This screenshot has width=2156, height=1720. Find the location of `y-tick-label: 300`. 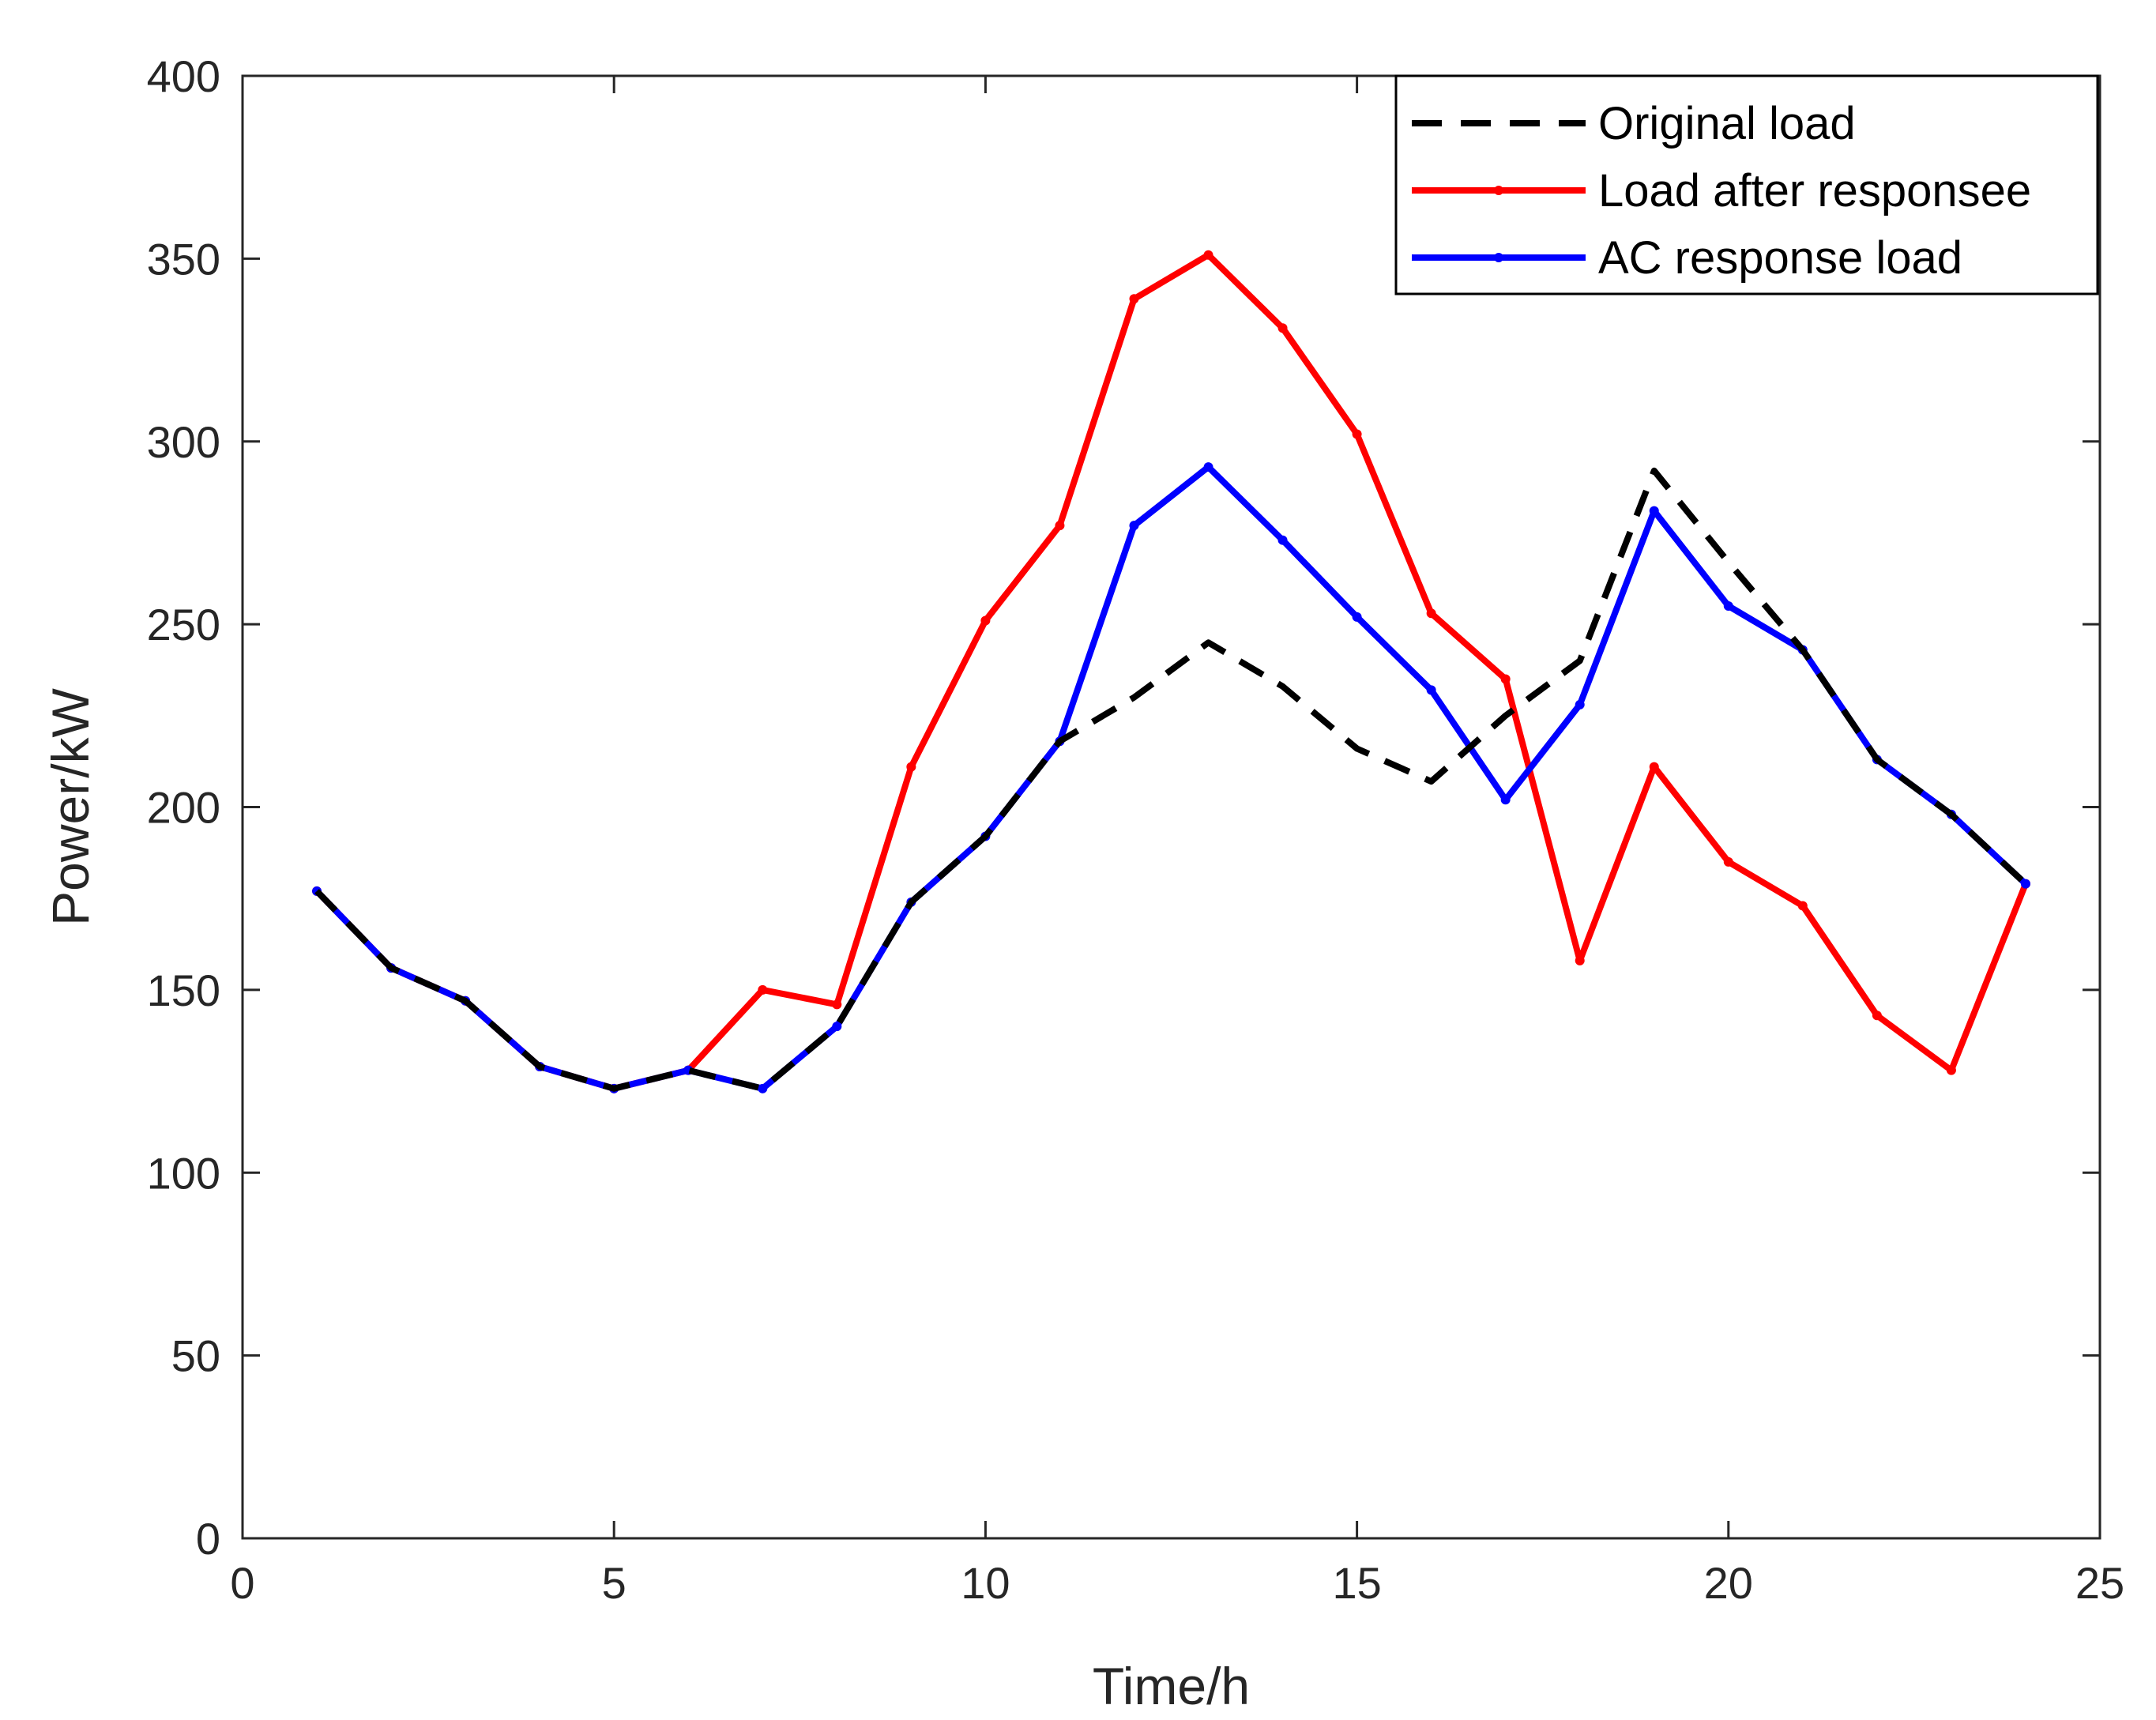

y-tick-label: 300 is located at coordinates (184, 442).